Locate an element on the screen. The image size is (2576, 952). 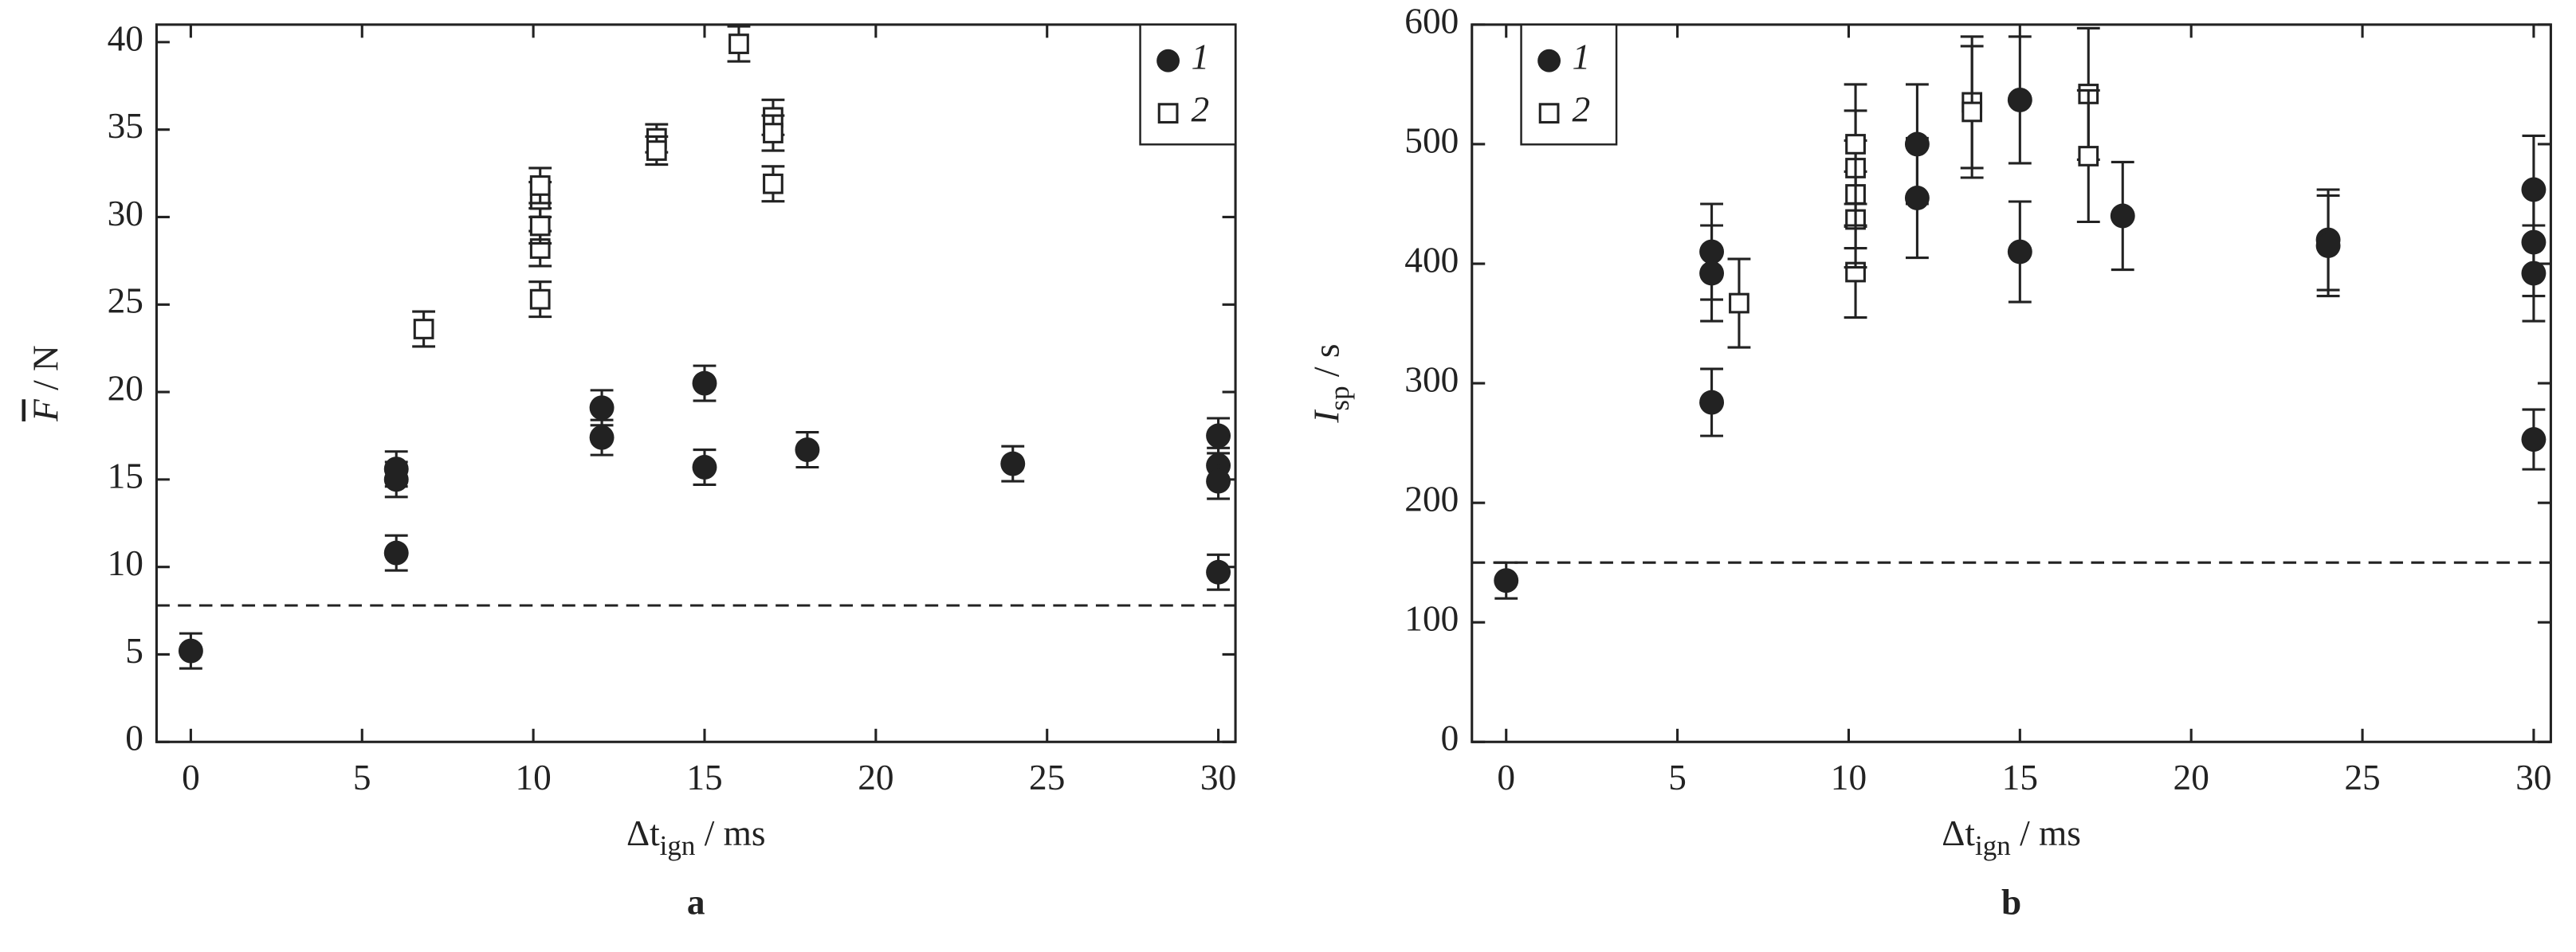
y-tick-label: 300 is located at coordinates (1431, 379).